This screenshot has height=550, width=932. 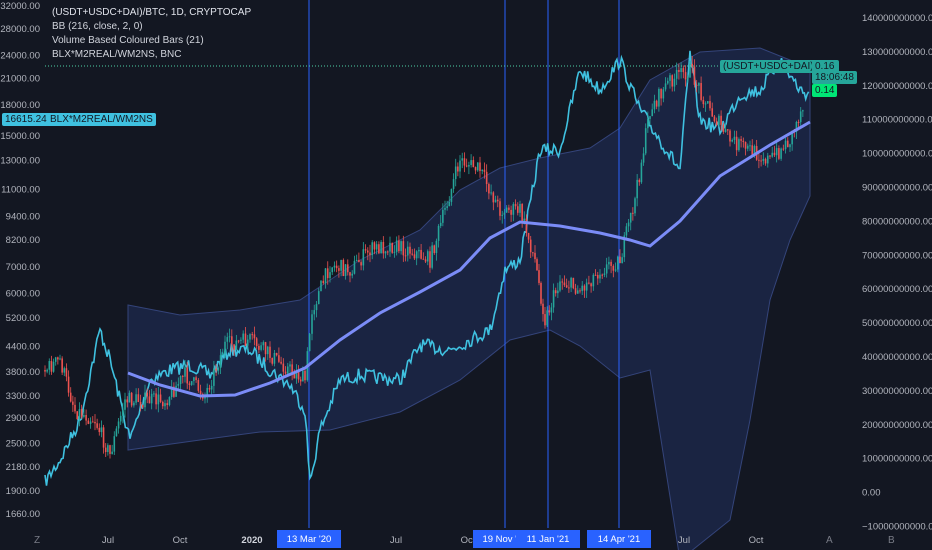 What do you see at coordinates (97, 26) in the screenshot?
I see `legend-bb: BB (216, close, 2, 0)` at bounding box center [97, 26].